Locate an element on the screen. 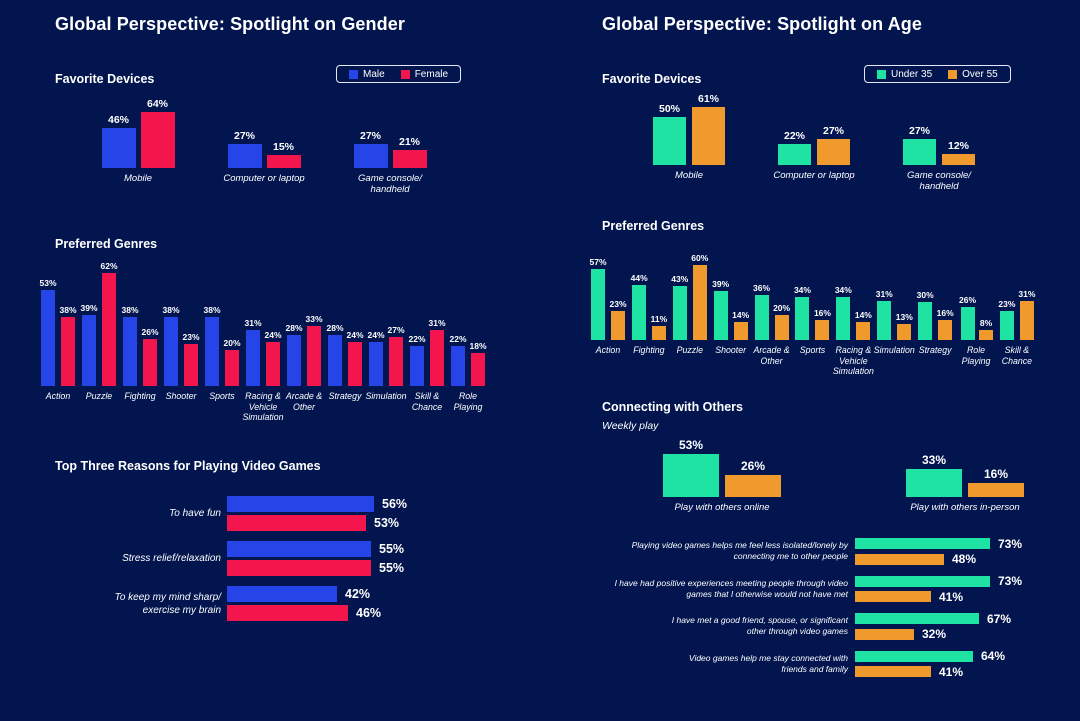  bar-group: 38% 23% Shooter is located at coordinates (181, 343).